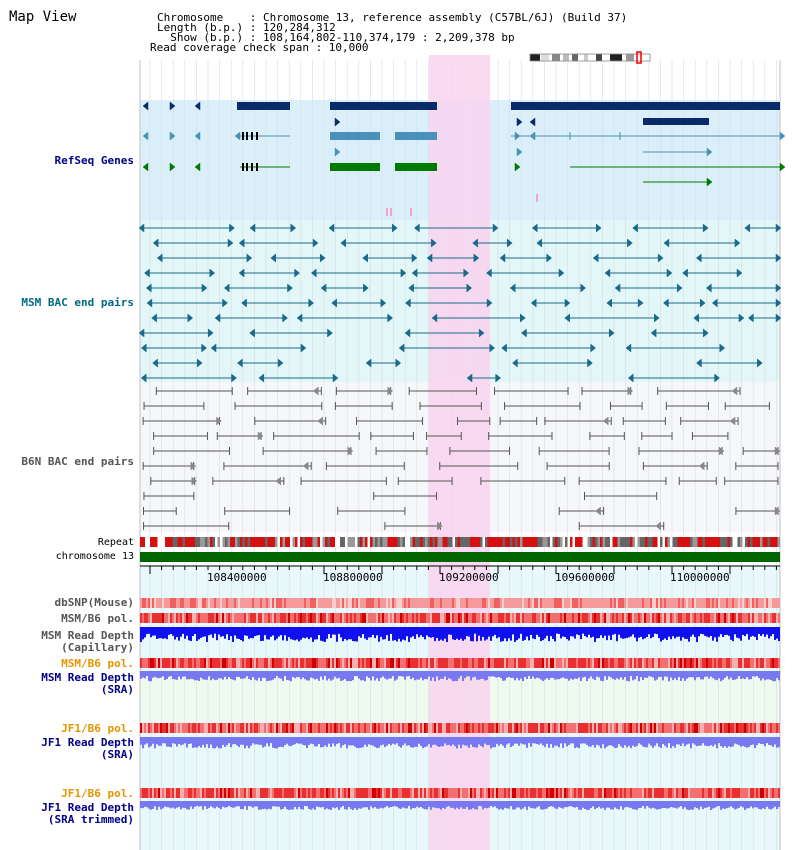 The width and height of the screenshot is (800, 850). What do you see at coordinates (87, 742) in the screenshot?
I see `track-label-jf1-depth-sra: JF1 Read Depth` at bounding box center [87, 742].